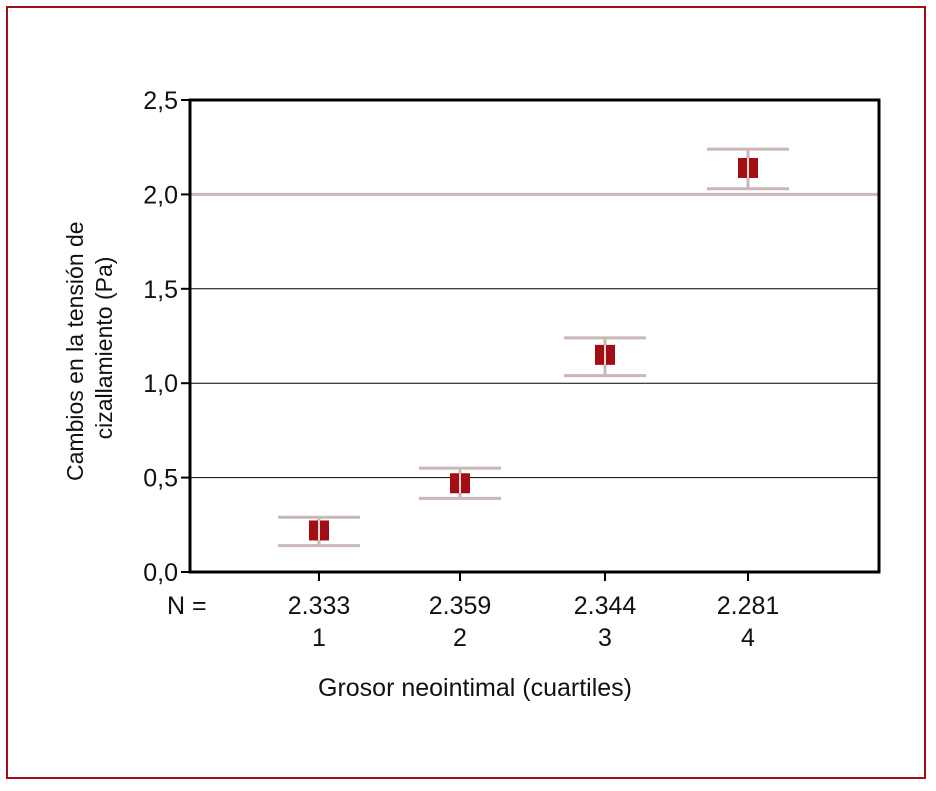 Image resolution: width=936 pixels, height=791 pixels. What do you see at coordinates (160, 101) in the screenshot?
I see `y-tick-label: 2,5` at bounding box center [160, 101].